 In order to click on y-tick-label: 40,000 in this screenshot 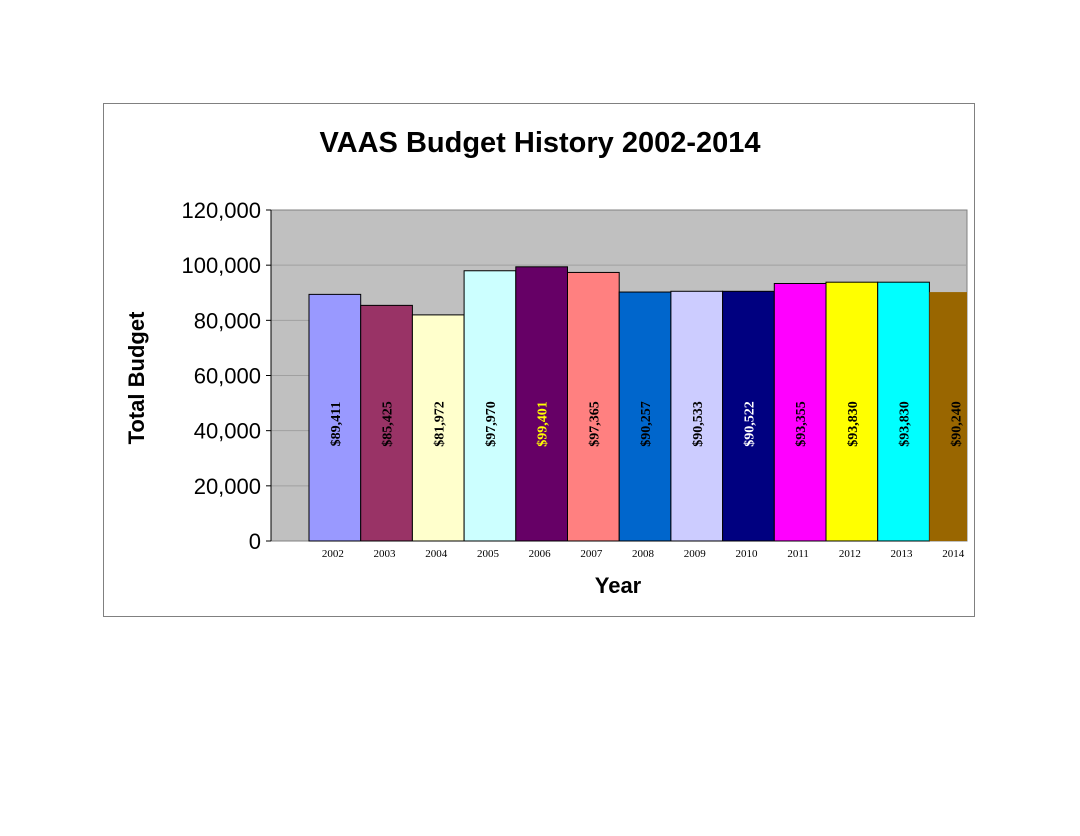, I will do `click(227, 431)`.